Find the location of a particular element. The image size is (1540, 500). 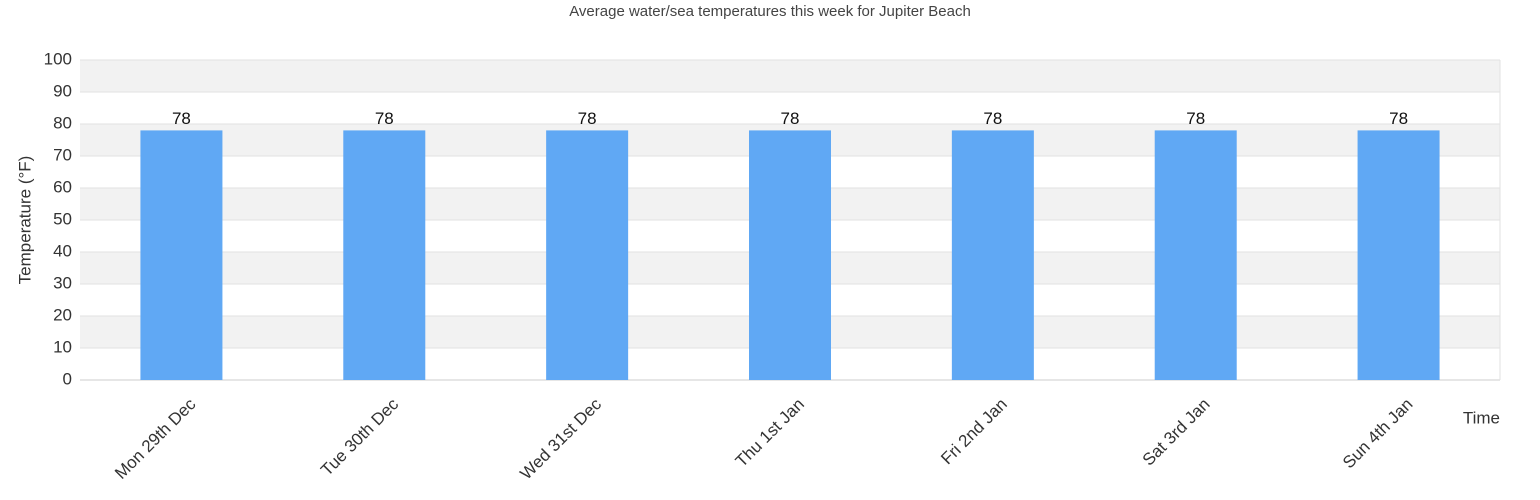

x-tick-label: Sun 4th Jan is located at coordinates (1378, 434).